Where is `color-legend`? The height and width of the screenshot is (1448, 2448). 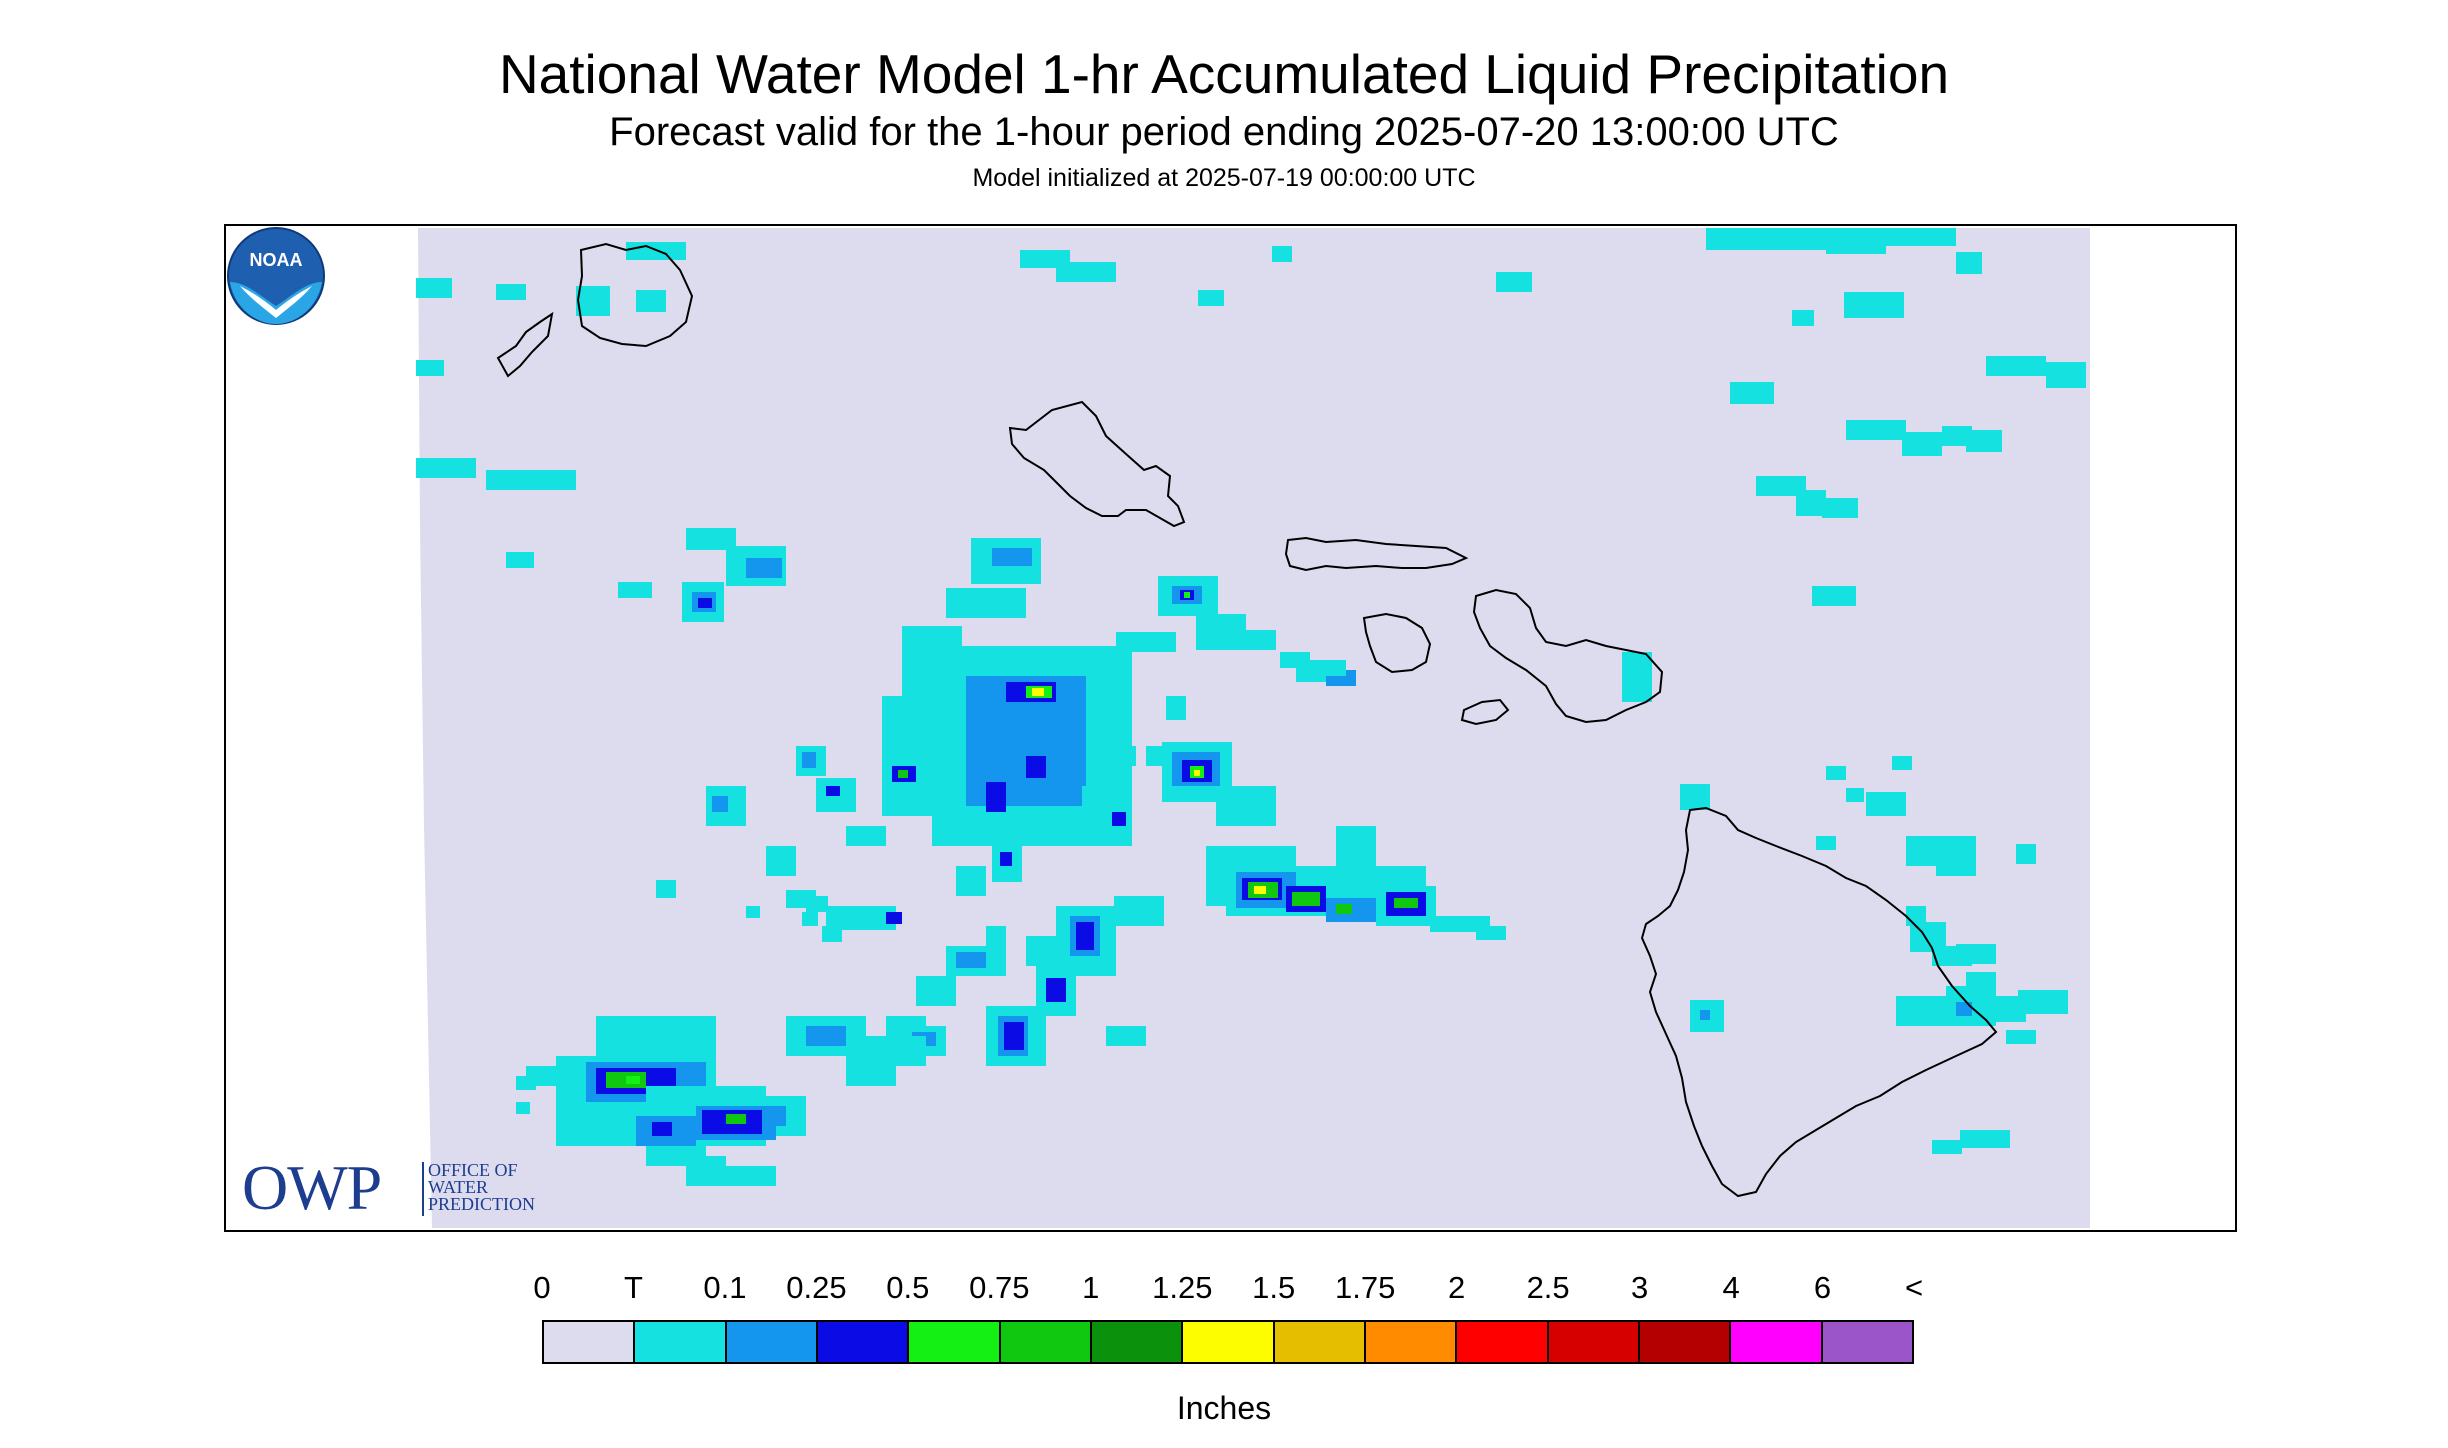 color-legend is located at coordinates (1228, 1342).